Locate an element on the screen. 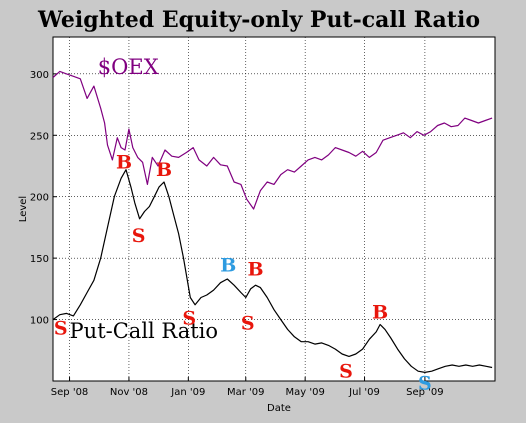 The width and height of the screenshot is (526, 423). x-tick-label: Nov '08 is located at coordinates (129, 392).